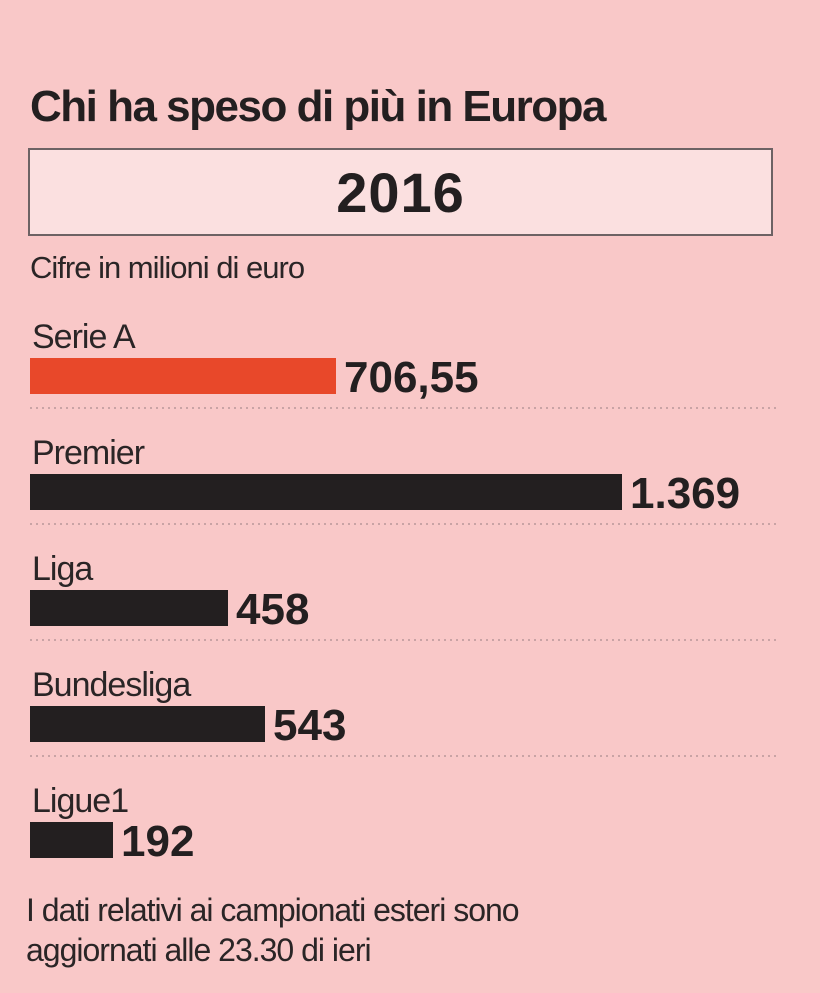  What do you see at coordinates (129, 608) in the screenshot?
I see `bar-liga` at bounding box center [129, 608].